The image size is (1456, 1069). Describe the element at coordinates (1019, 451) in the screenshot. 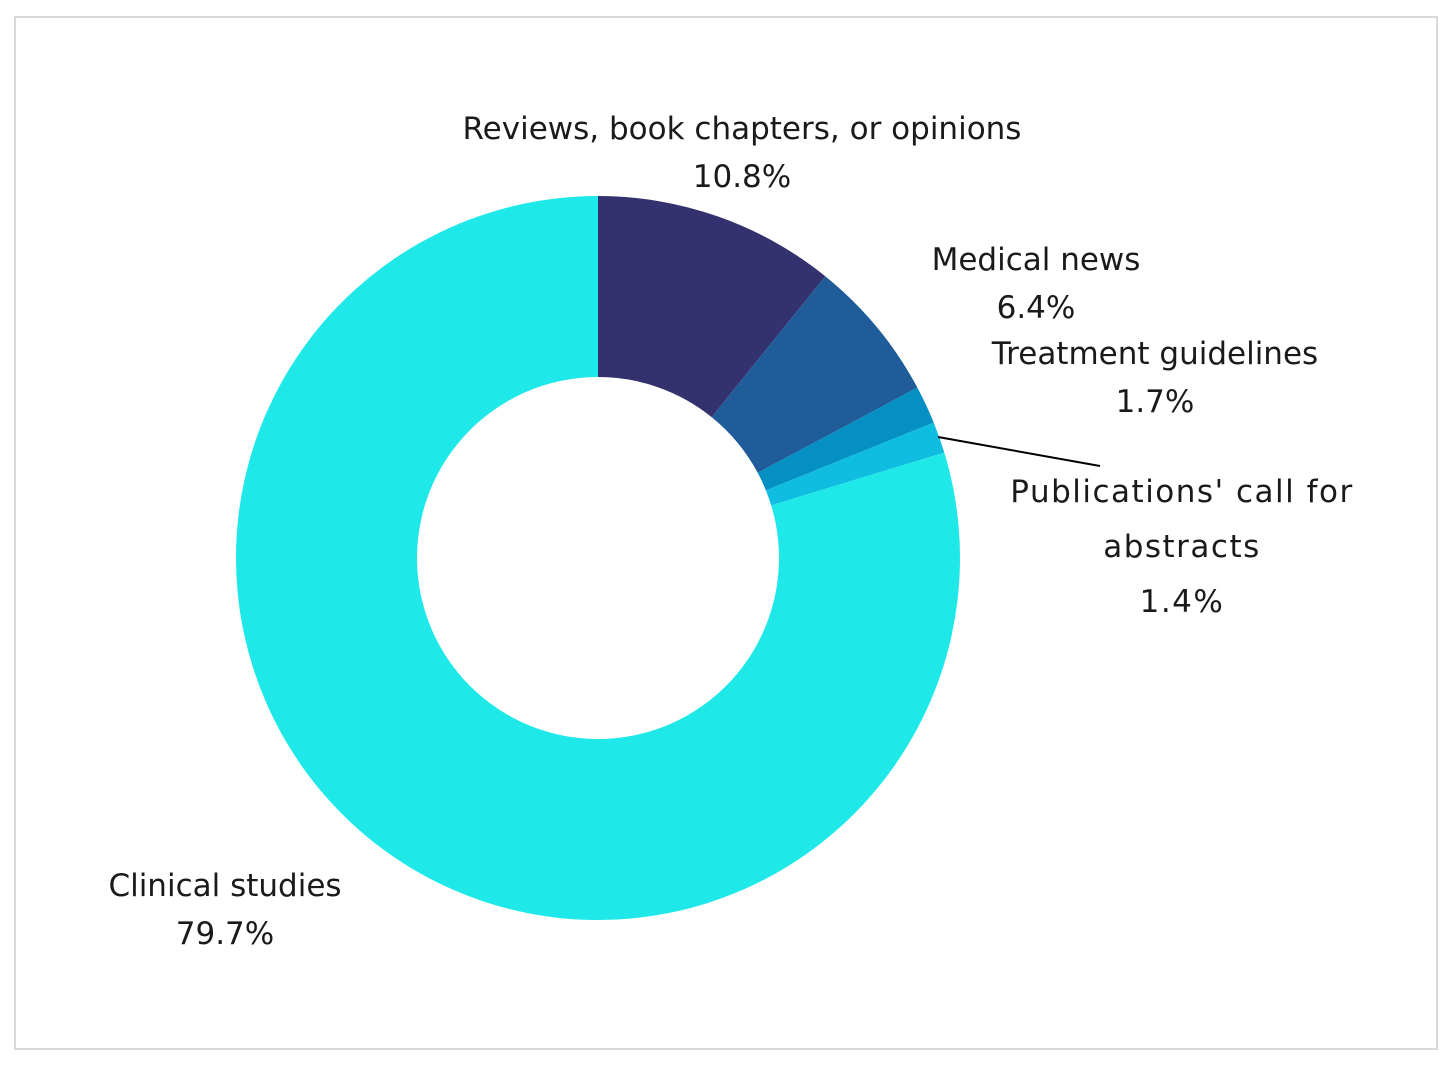

I see `leader-line-publications` at that location.